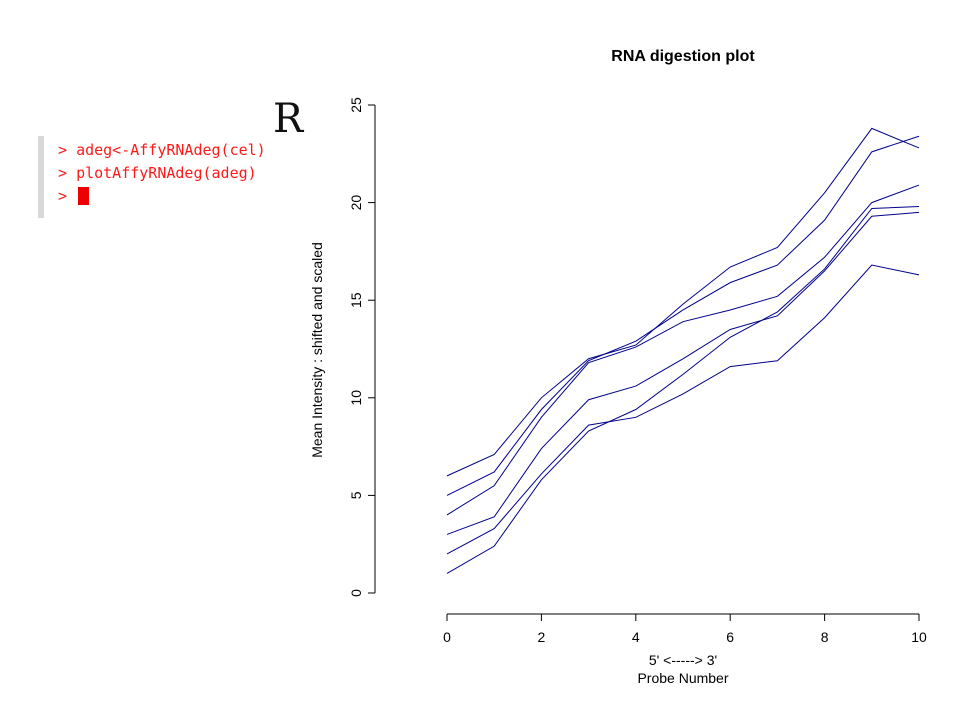 This screenshot has width=960, height=720. Describe the element at coordinates (356, 300) in the screenshot. I see `y-tick-label: 15` at that location.